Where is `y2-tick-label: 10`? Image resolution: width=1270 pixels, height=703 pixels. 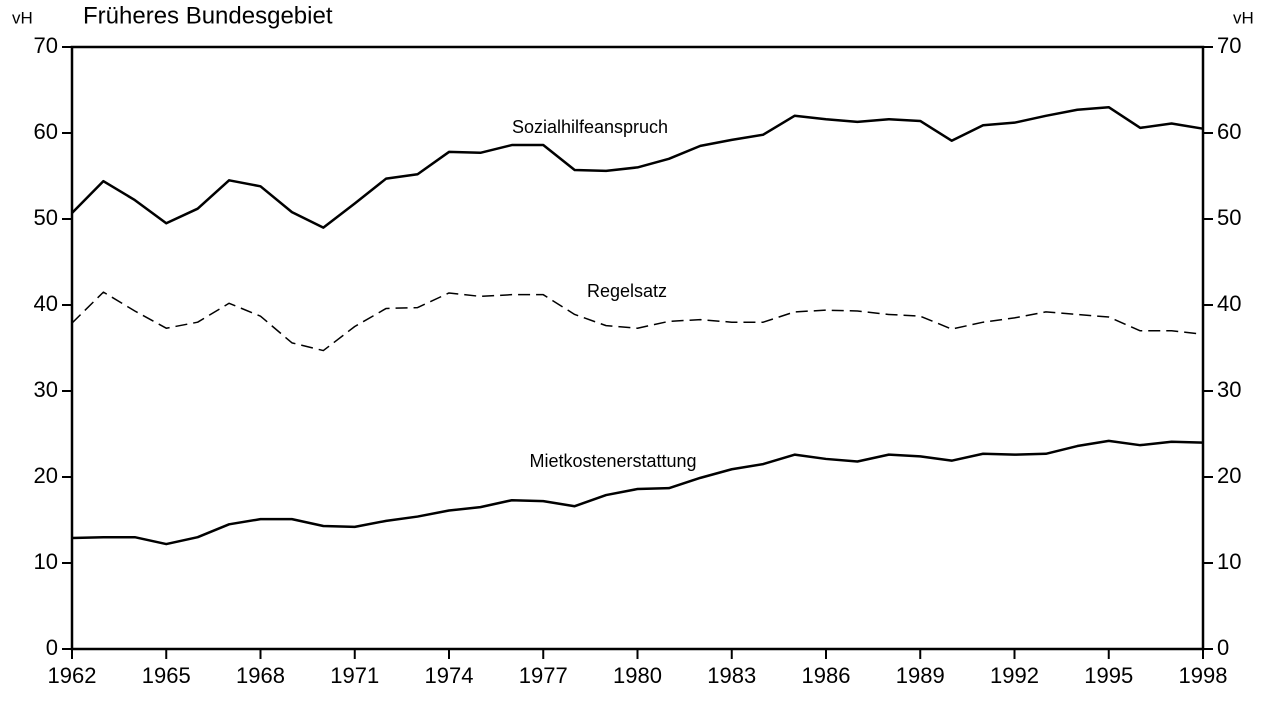 y2-tick-label: 10 is located at coordinates (1229, 561).